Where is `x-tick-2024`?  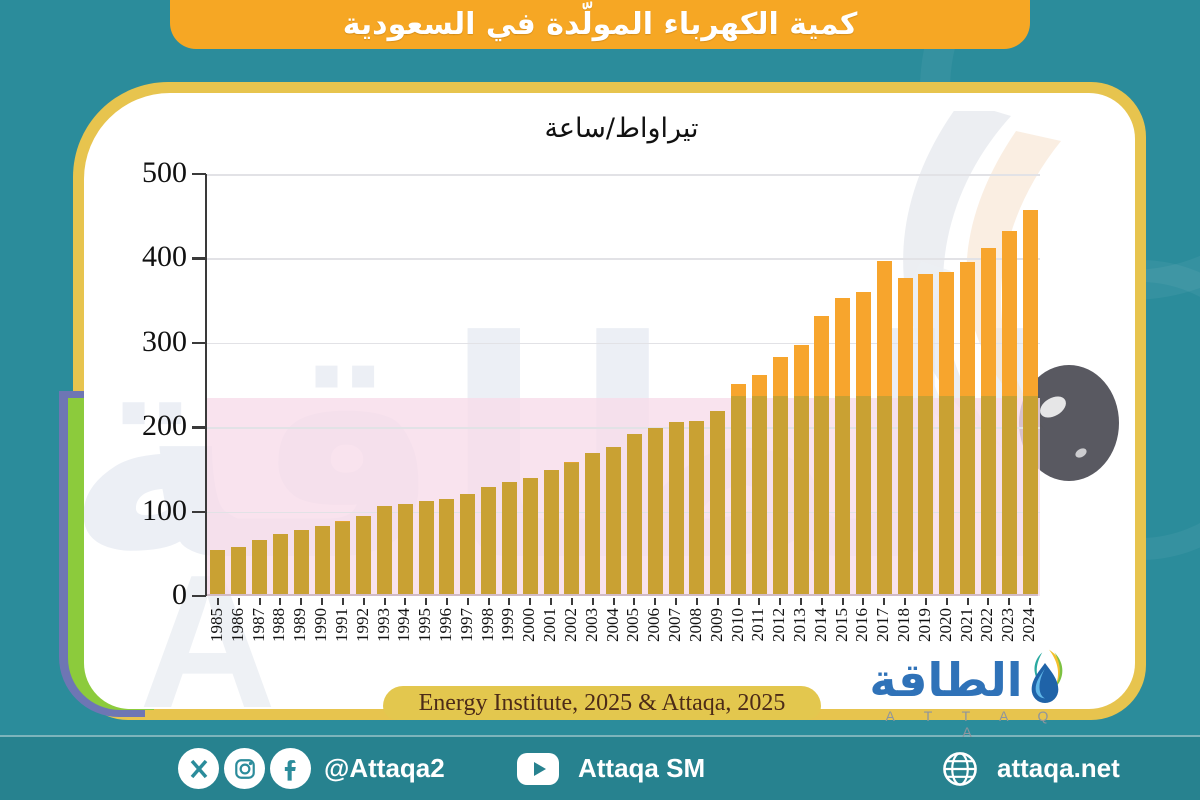
x-tick-2024 is located at coordinates (1030, 601).